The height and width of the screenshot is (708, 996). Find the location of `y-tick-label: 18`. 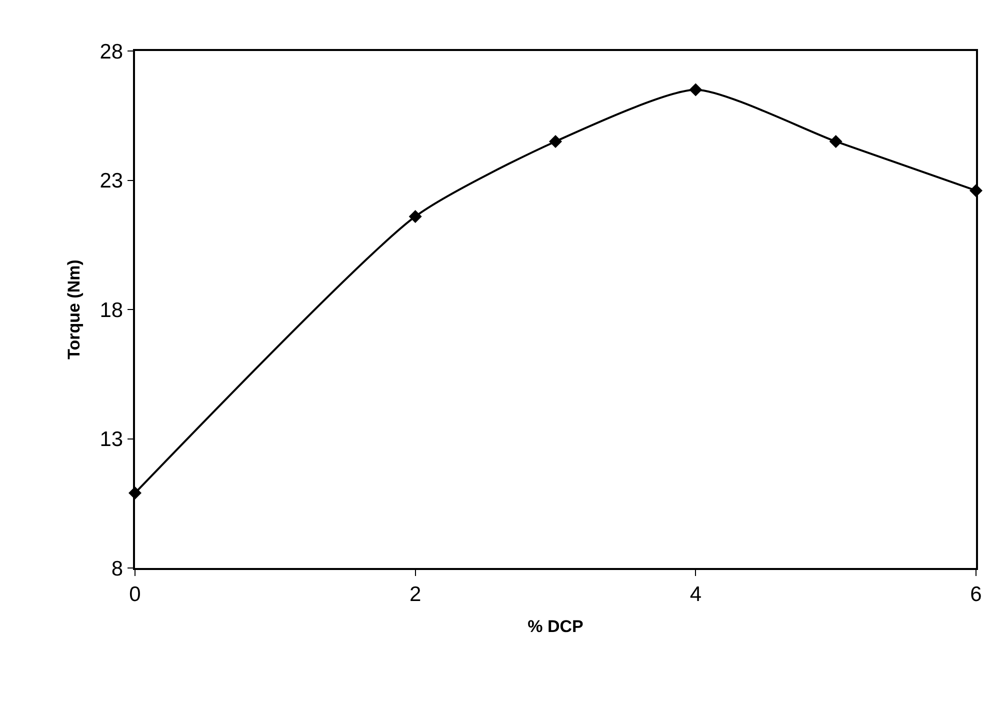

y-tick-label: 18 is located at coordinates (112, 310).